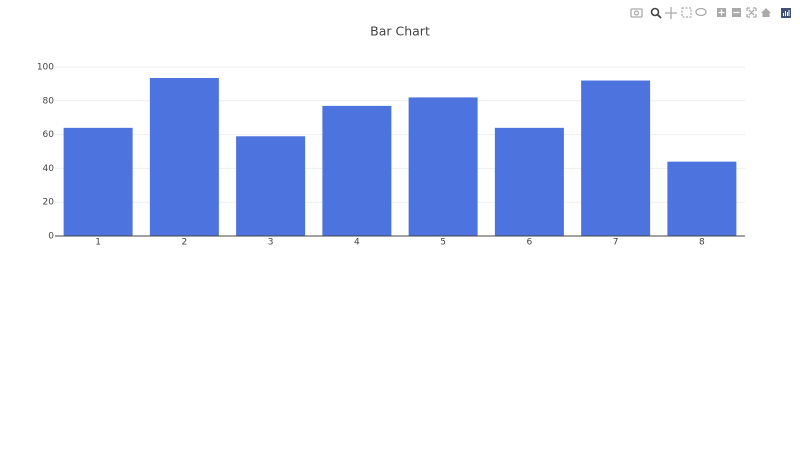 Image resolution: width=800 pixels, height=450 pixels. I want to click on lasso-icon, so click(701, 12).